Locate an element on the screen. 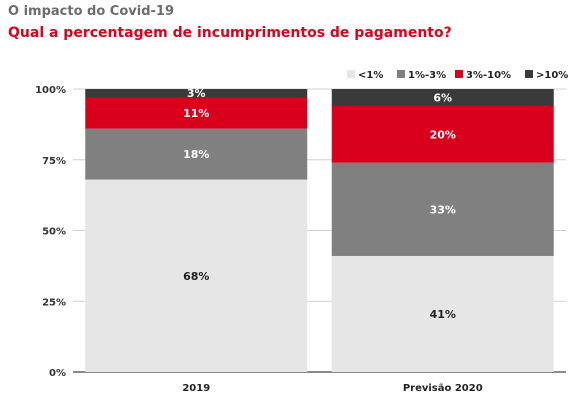  data-label: 41% is located at coordinates (443, 314).